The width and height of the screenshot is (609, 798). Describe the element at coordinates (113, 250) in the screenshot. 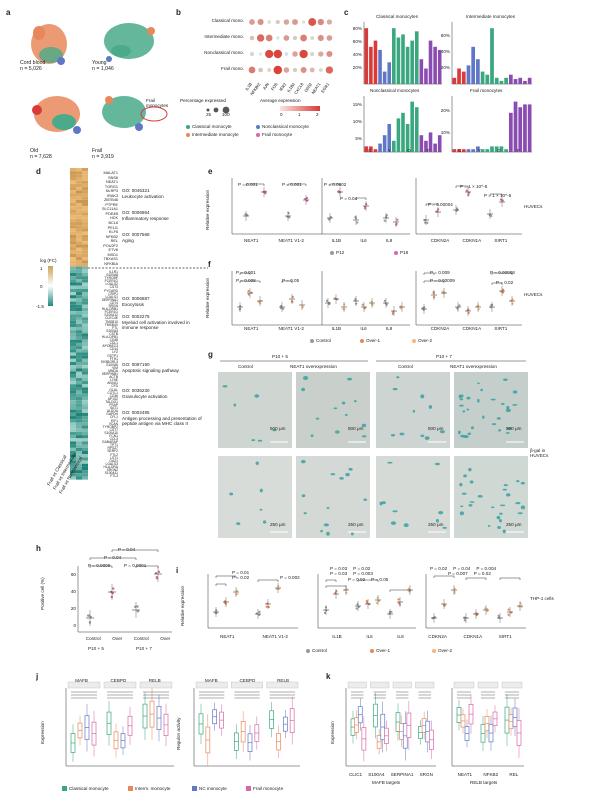

I see `gene-label: ETV6` at that location.